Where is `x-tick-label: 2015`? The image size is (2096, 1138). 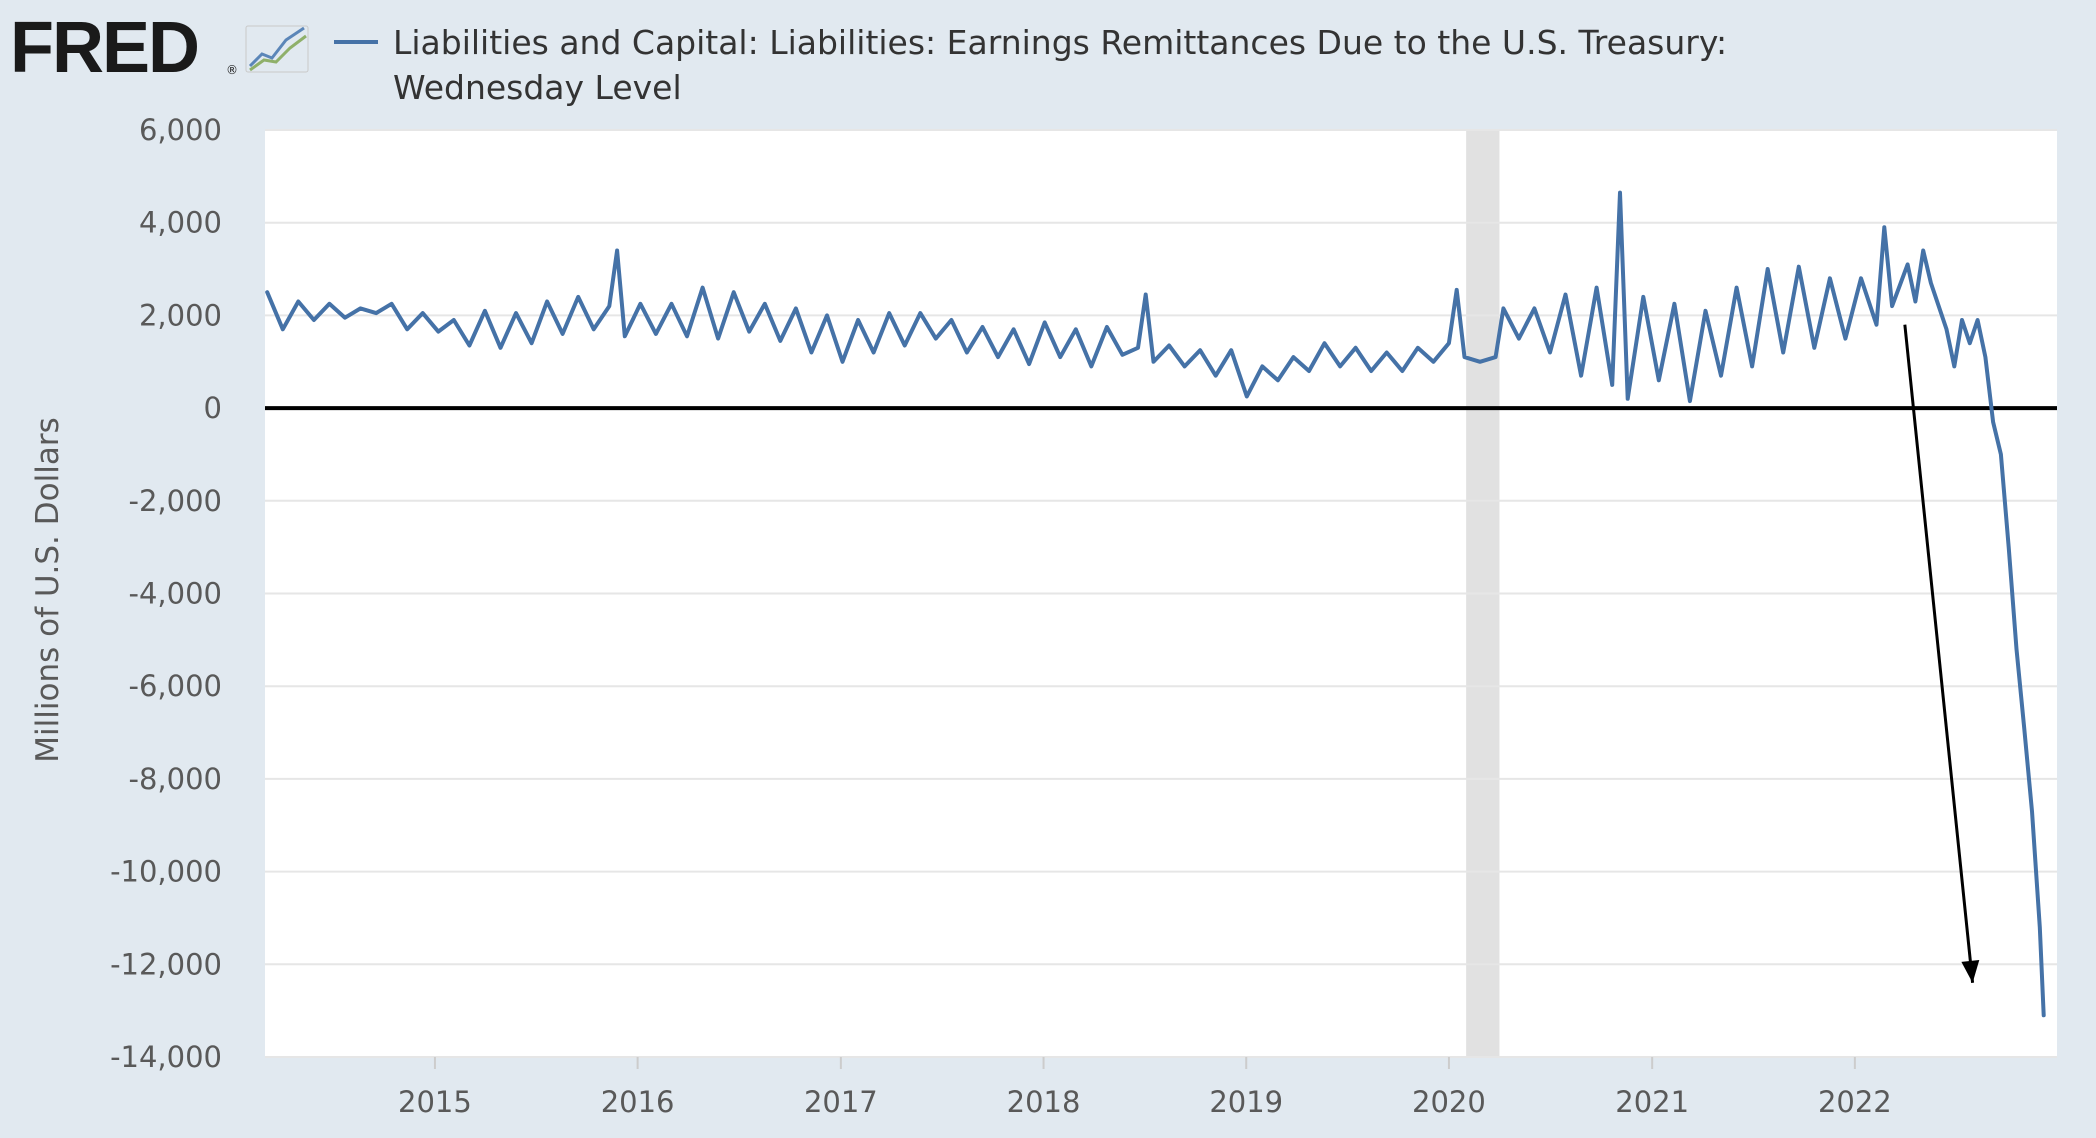
x-tick-label: 2015 is located at coordinates (435, 1102).